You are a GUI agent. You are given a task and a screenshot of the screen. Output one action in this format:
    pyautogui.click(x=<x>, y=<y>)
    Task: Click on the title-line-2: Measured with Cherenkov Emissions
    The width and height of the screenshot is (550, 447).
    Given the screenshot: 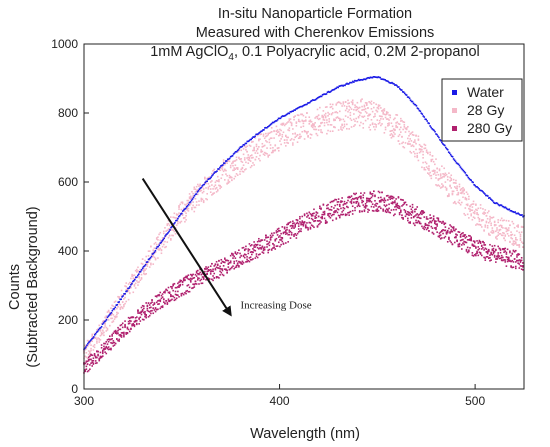 What is the action you would take?
    pyautogui.click(x=315, y=33)
    